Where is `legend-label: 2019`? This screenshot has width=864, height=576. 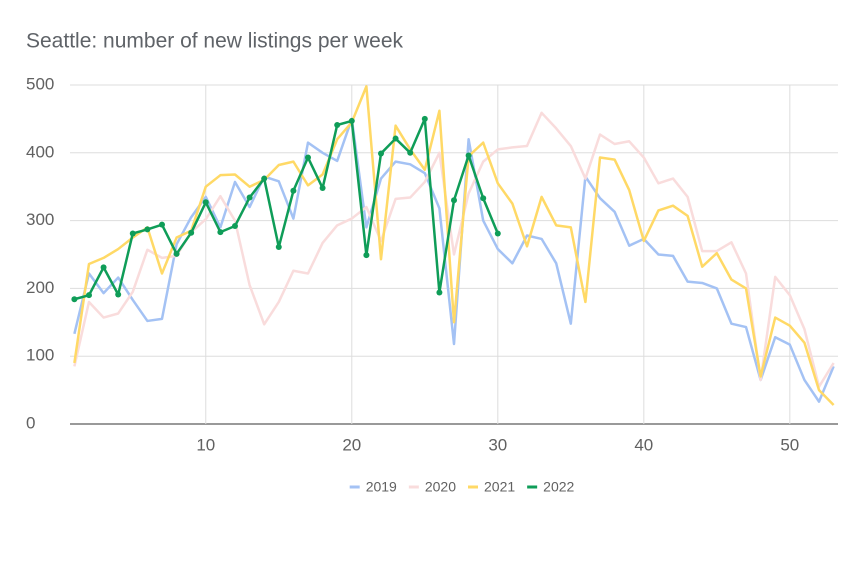 legend-label: 2019 is located at coordinates (381, 487).